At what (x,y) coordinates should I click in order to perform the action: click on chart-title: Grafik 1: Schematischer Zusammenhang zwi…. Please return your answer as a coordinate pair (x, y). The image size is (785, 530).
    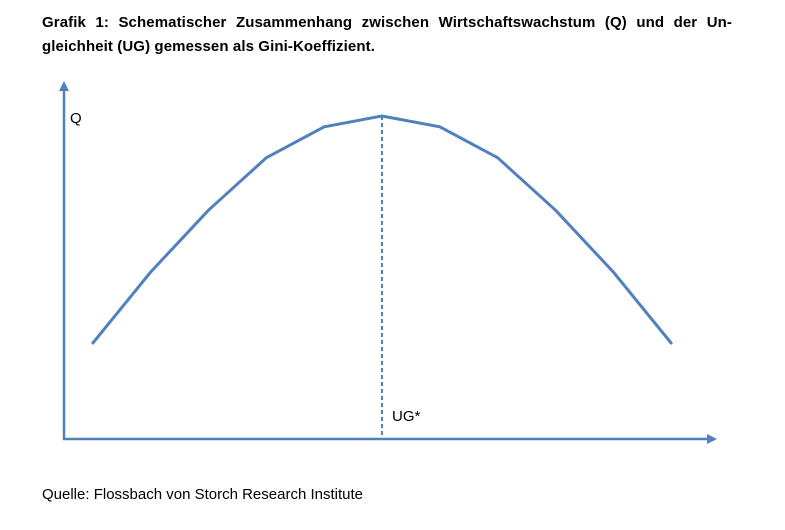
    Looking at the image, I should click on (387, 34).